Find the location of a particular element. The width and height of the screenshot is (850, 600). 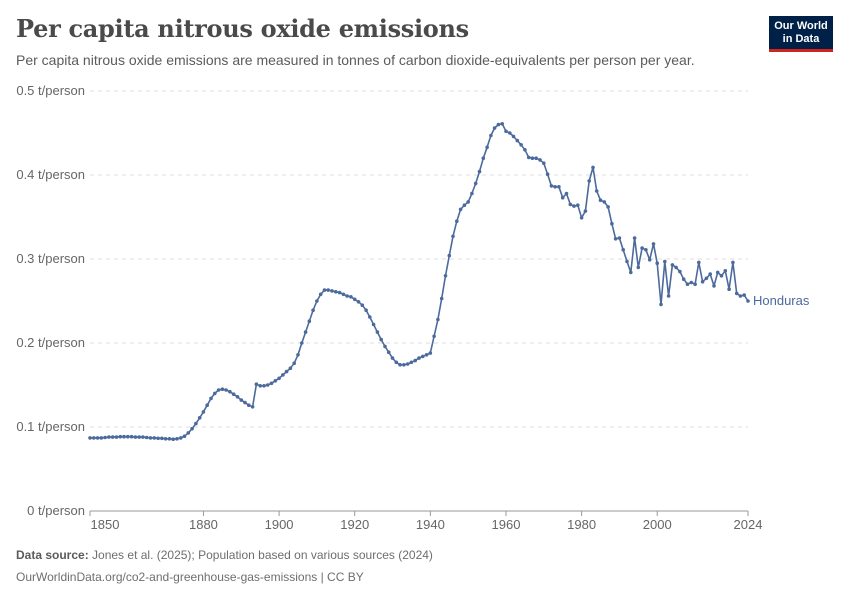

y-tick-label: 0.5 t/person is located at coordinates (50, 90).